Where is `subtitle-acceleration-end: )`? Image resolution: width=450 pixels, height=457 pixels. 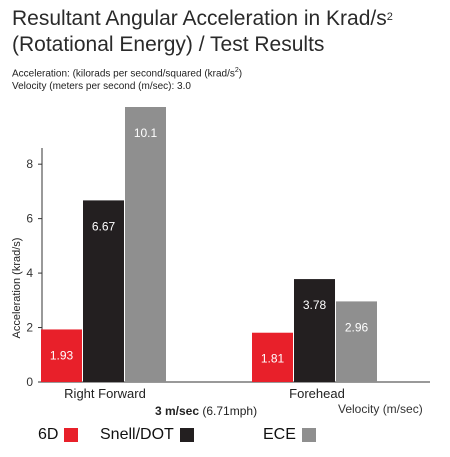 subtitle-acceleration-end: ) is located at coordinates (240, 74).